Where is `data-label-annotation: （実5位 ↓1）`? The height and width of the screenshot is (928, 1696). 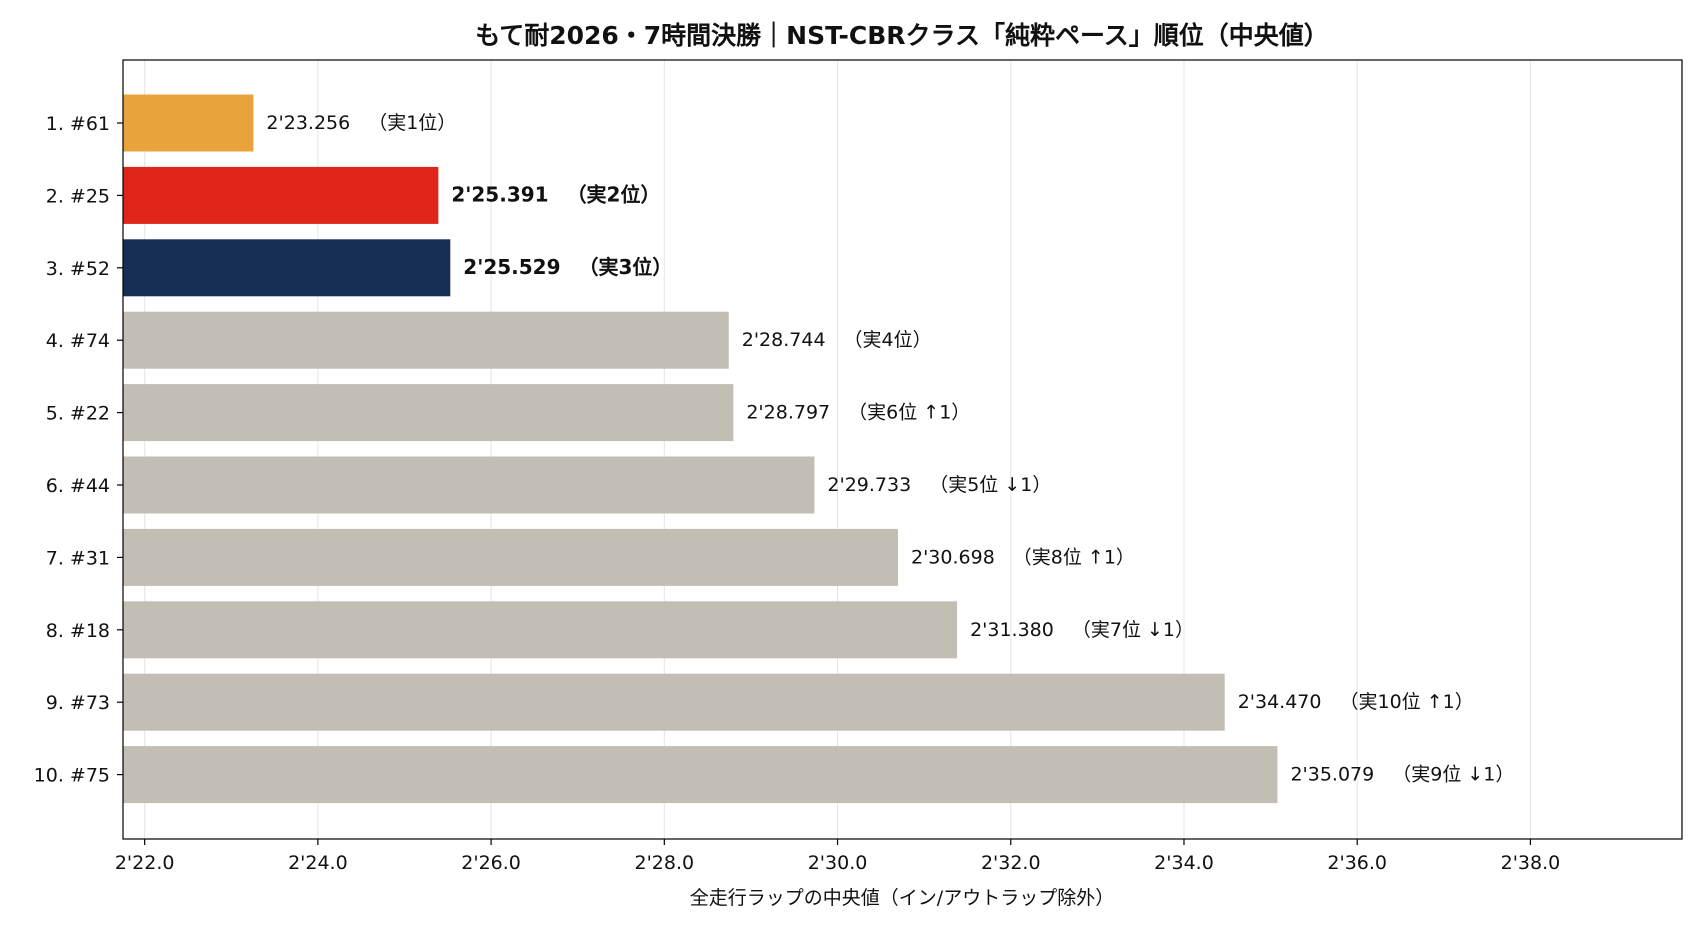 data-label-annotation: （実5位 ↓1） is located at coordinates (990, 485).